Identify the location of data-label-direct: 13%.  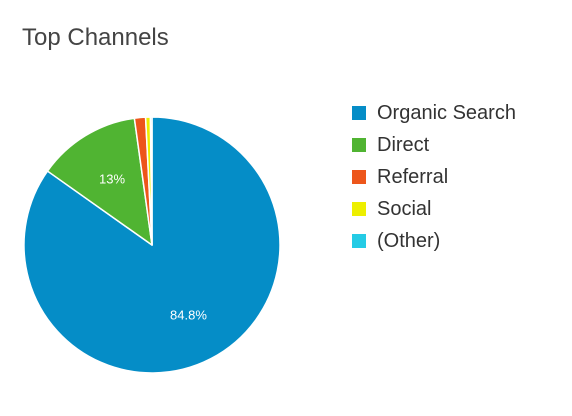
(112, 178).